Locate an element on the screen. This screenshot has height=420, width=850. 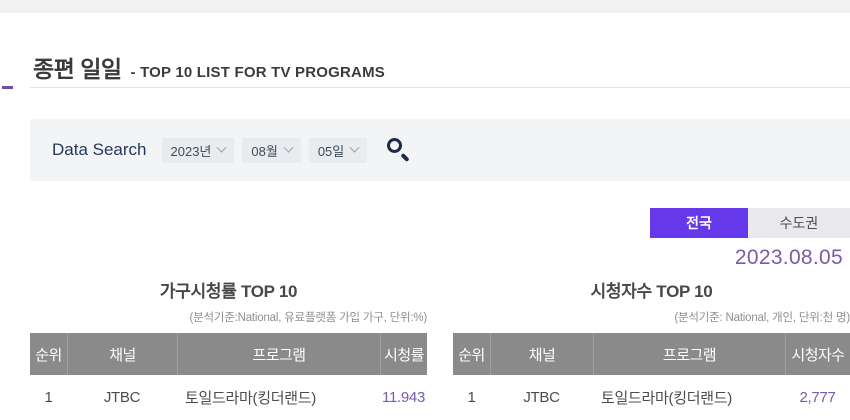
month-dropdown-value: 08월 is located at coordinates (264, 151).